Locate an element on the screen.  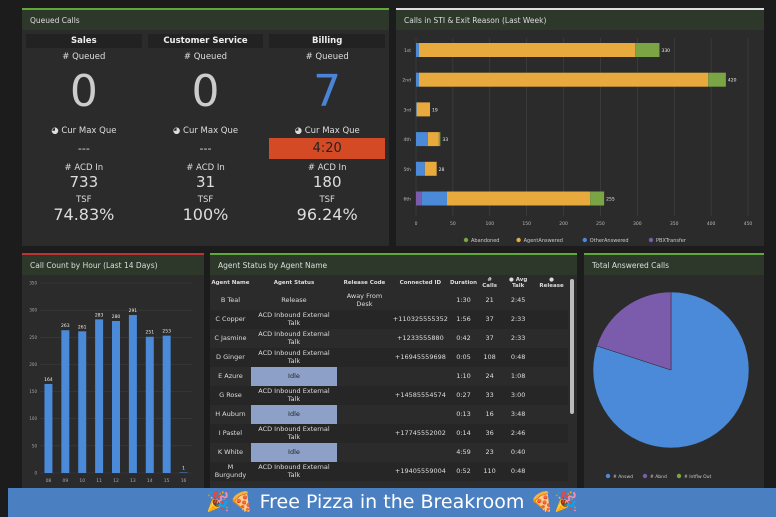
table-cell: 0:42 is located at coordinates (463, 337).